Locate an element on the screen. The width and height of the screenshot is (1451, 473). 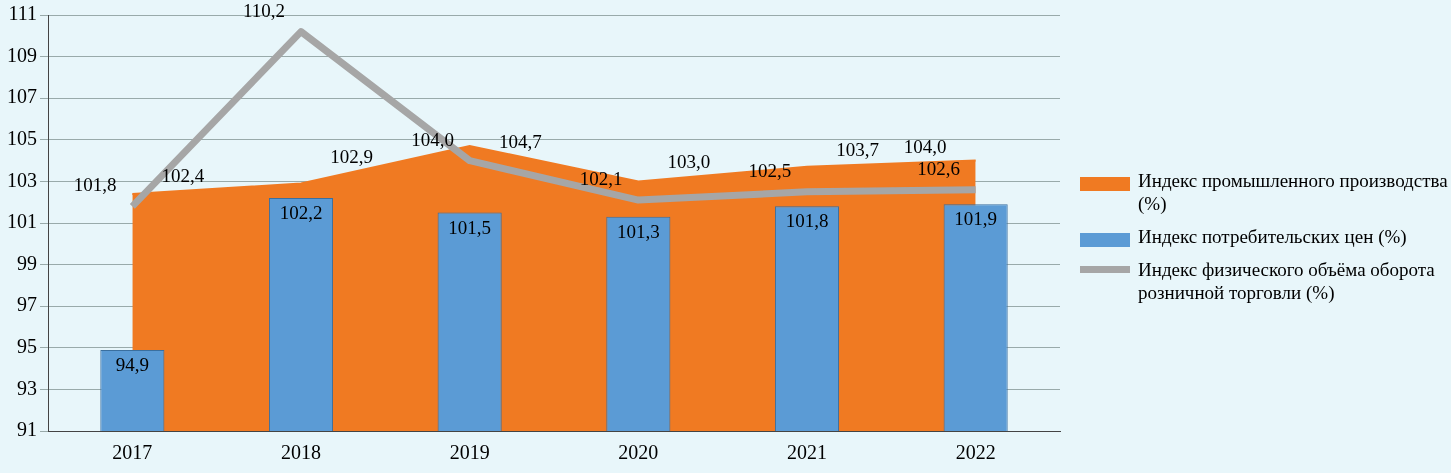
data-label: 94,9 is located at coordinates (132, 364).